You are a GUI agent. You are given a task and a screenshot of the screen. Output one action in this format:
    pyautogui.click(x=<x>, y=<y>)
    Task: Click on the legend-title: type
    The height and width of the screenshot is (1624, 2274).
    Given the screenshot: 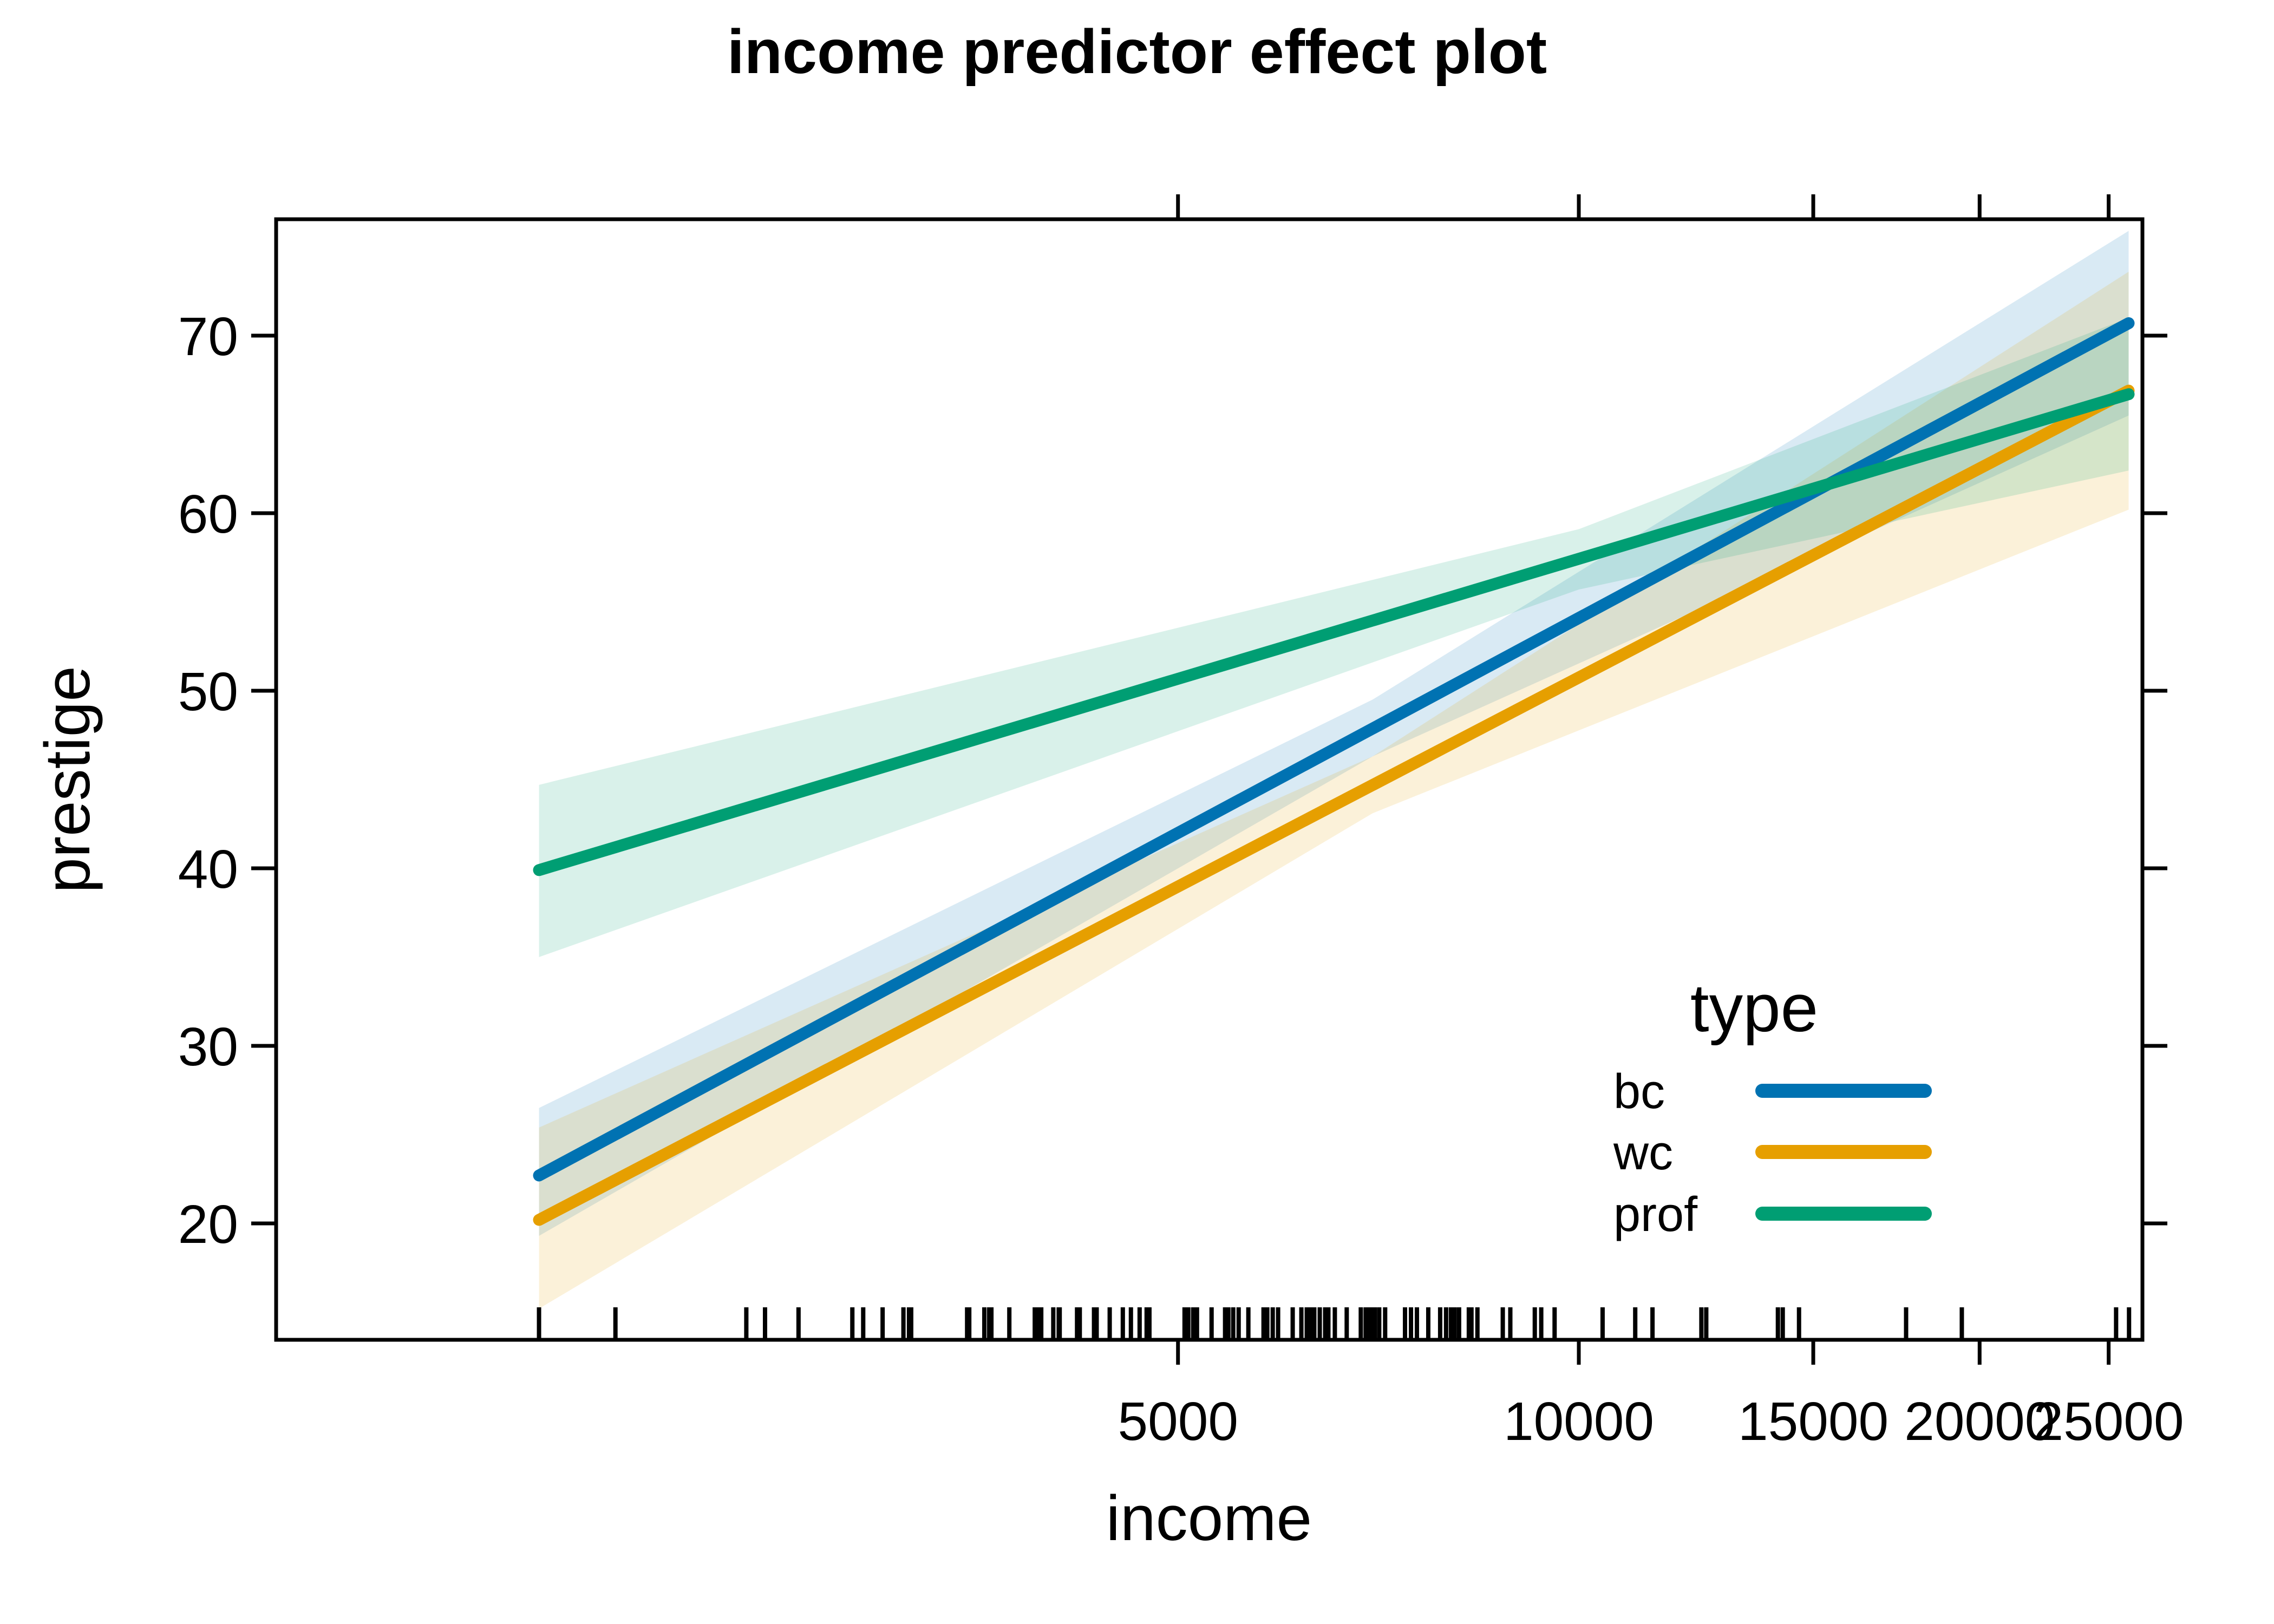 What is the action you would take?
    pyautogui.click(x=1754, y=1008)
    